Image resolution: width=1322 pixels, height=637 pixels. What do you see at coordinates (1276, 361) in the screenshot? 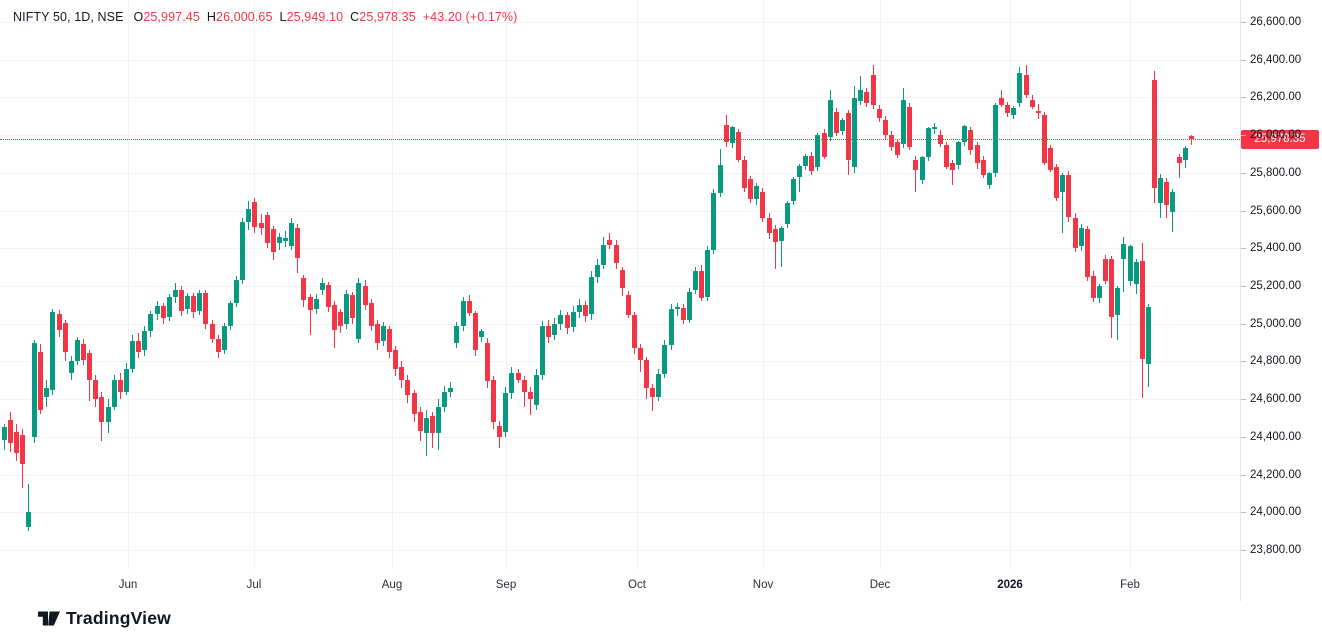
I see `price-axis-label: 24,800.00` at bounding box center [1276, 361].